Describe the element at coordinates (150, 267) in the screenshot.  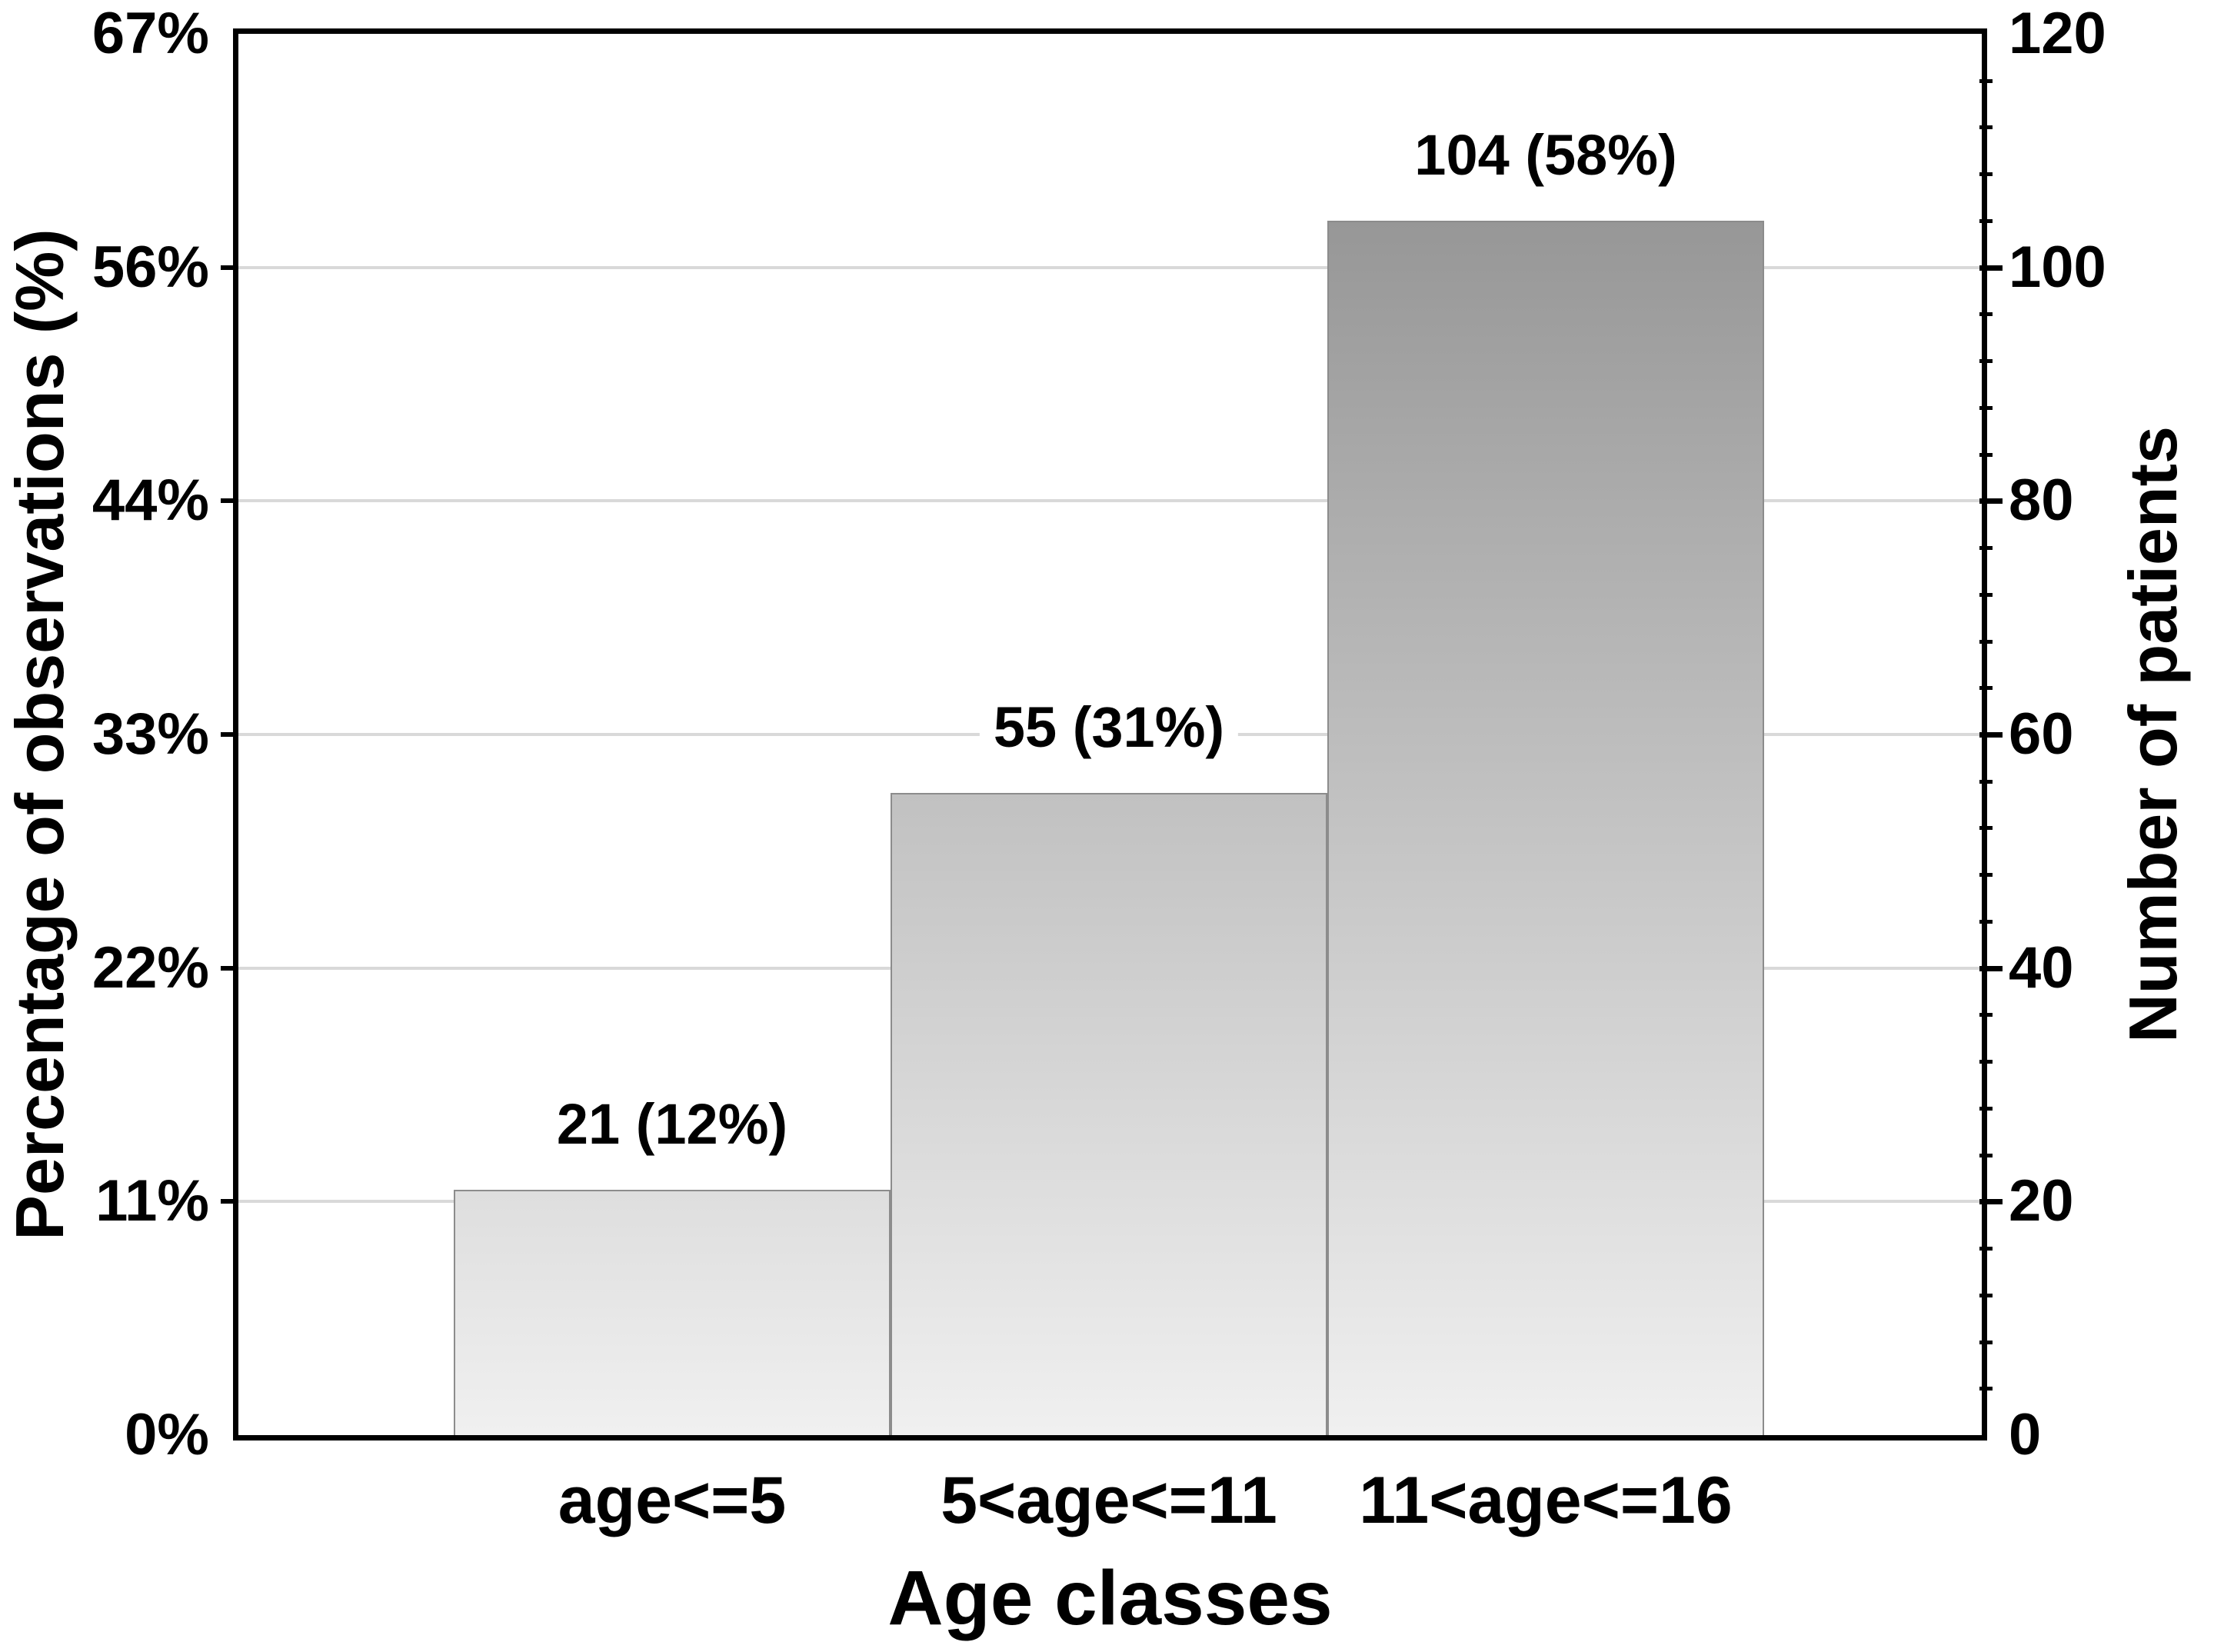
I see `left-tick-label-56%: 56%` at that location.